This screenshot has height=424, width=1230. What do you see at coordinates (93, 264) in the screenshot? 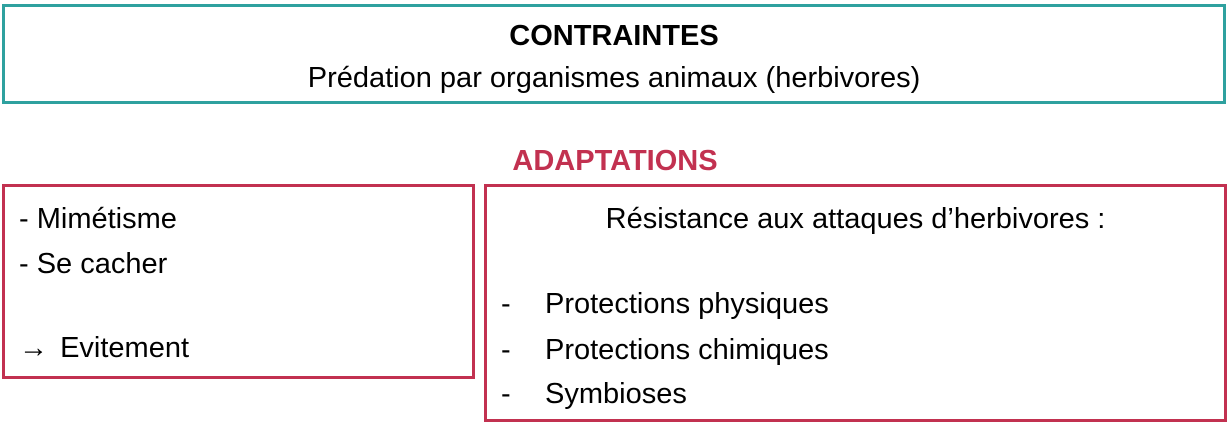
I see `avoidance-item-hiding: - Se cacher` at bounding box center [93, 264].